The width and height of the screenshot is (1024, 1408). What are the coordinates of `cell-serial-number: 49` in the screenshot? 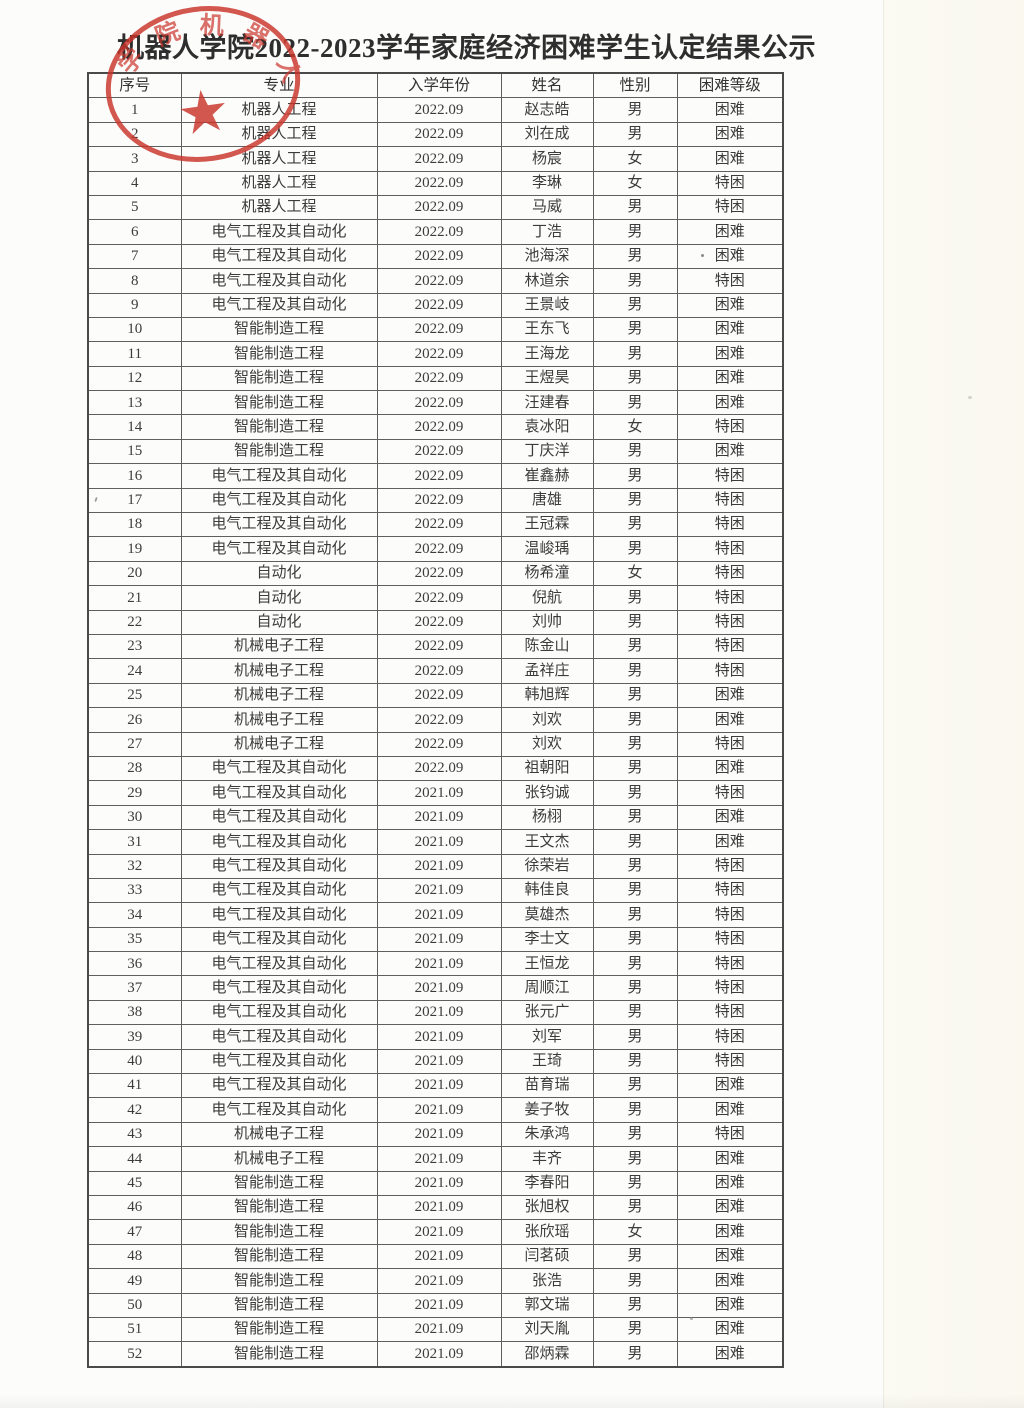 It's located at (134, 1281).